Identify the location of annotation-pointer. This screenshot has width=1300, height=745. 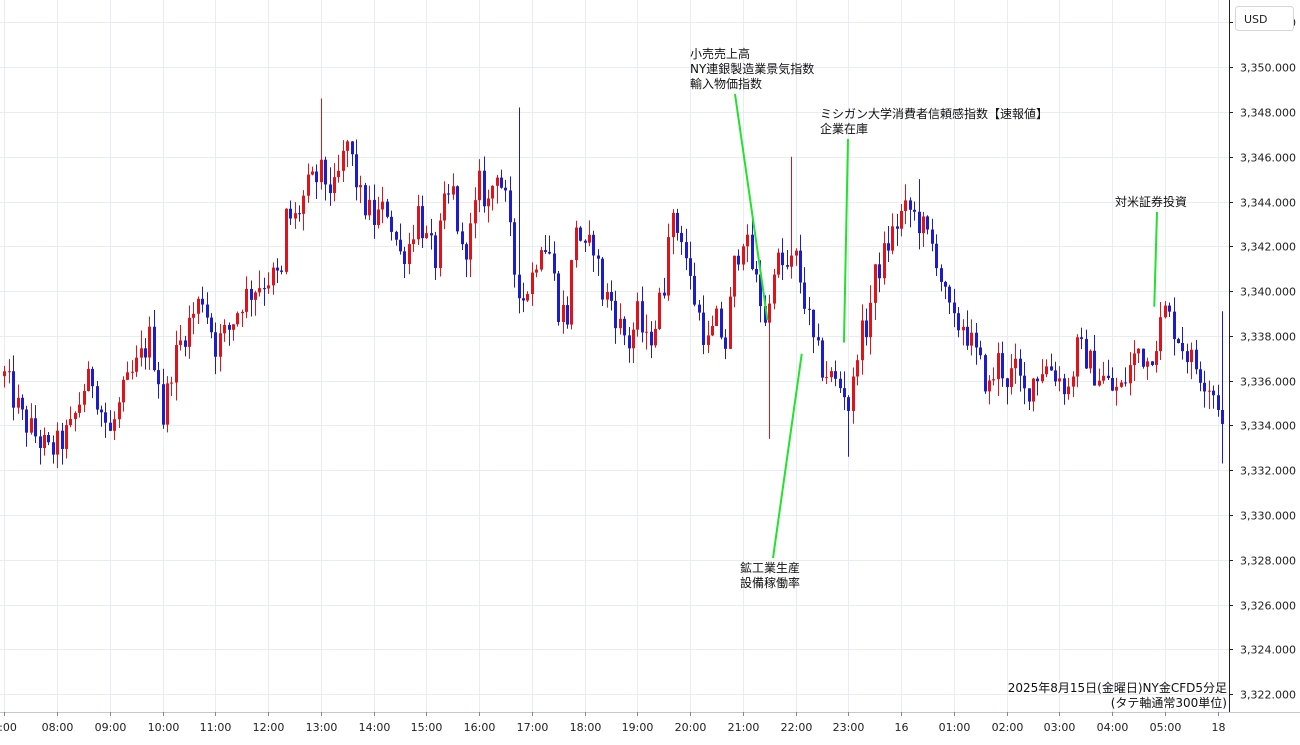
(845, 240).